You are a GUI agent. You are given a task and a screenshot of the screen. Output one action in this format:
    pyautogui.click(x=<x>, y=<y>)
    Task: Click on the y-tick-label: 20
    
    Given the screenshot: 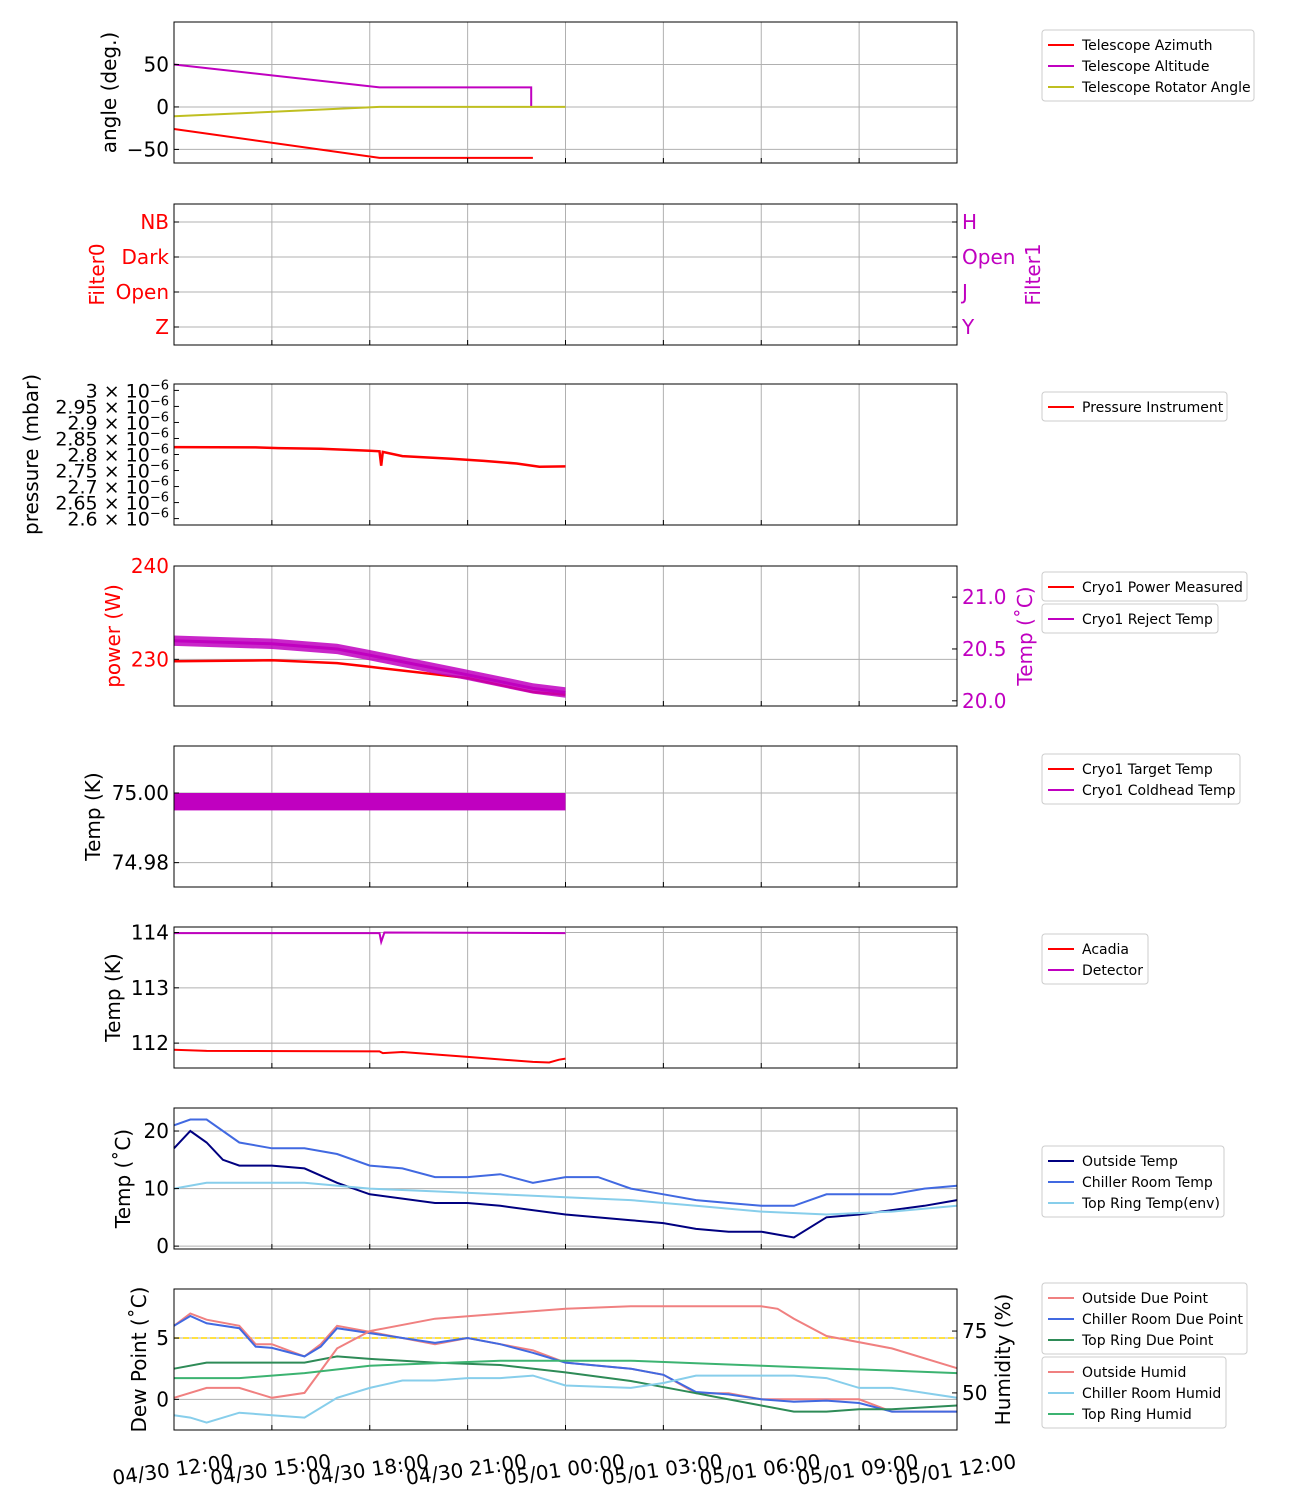 What is the action you would take?
    pyautogui.click(x=156, y=1131)
    